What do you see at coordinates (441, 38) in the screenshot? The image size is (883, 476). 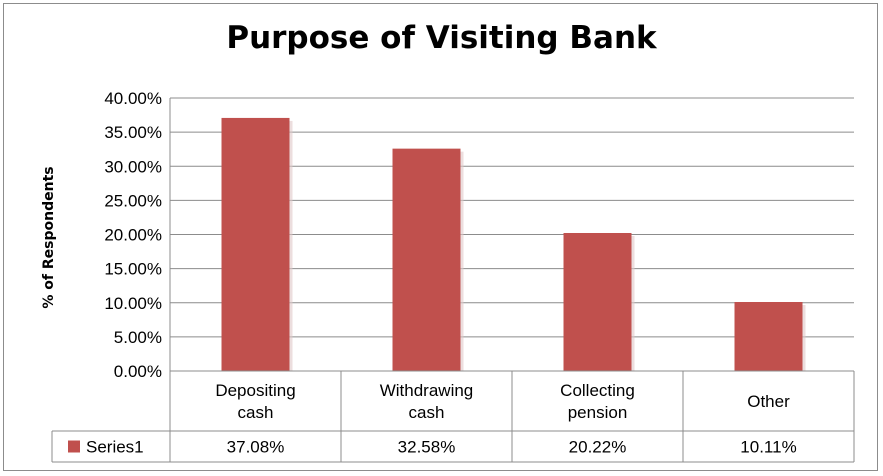 I see `chart-title: Purpose of Visiting Bank` at bounding box center [441, 38].